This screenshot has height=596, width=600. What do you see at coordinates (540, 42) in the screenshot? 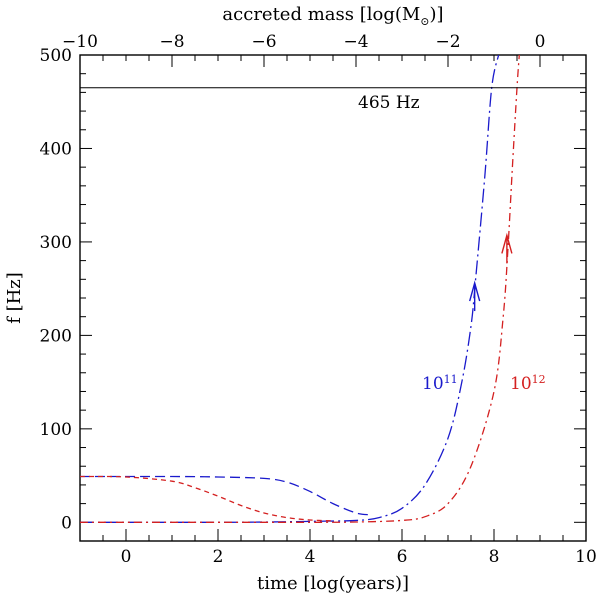
I see `top-tick-label: 0` at bounding box center [540, 42].